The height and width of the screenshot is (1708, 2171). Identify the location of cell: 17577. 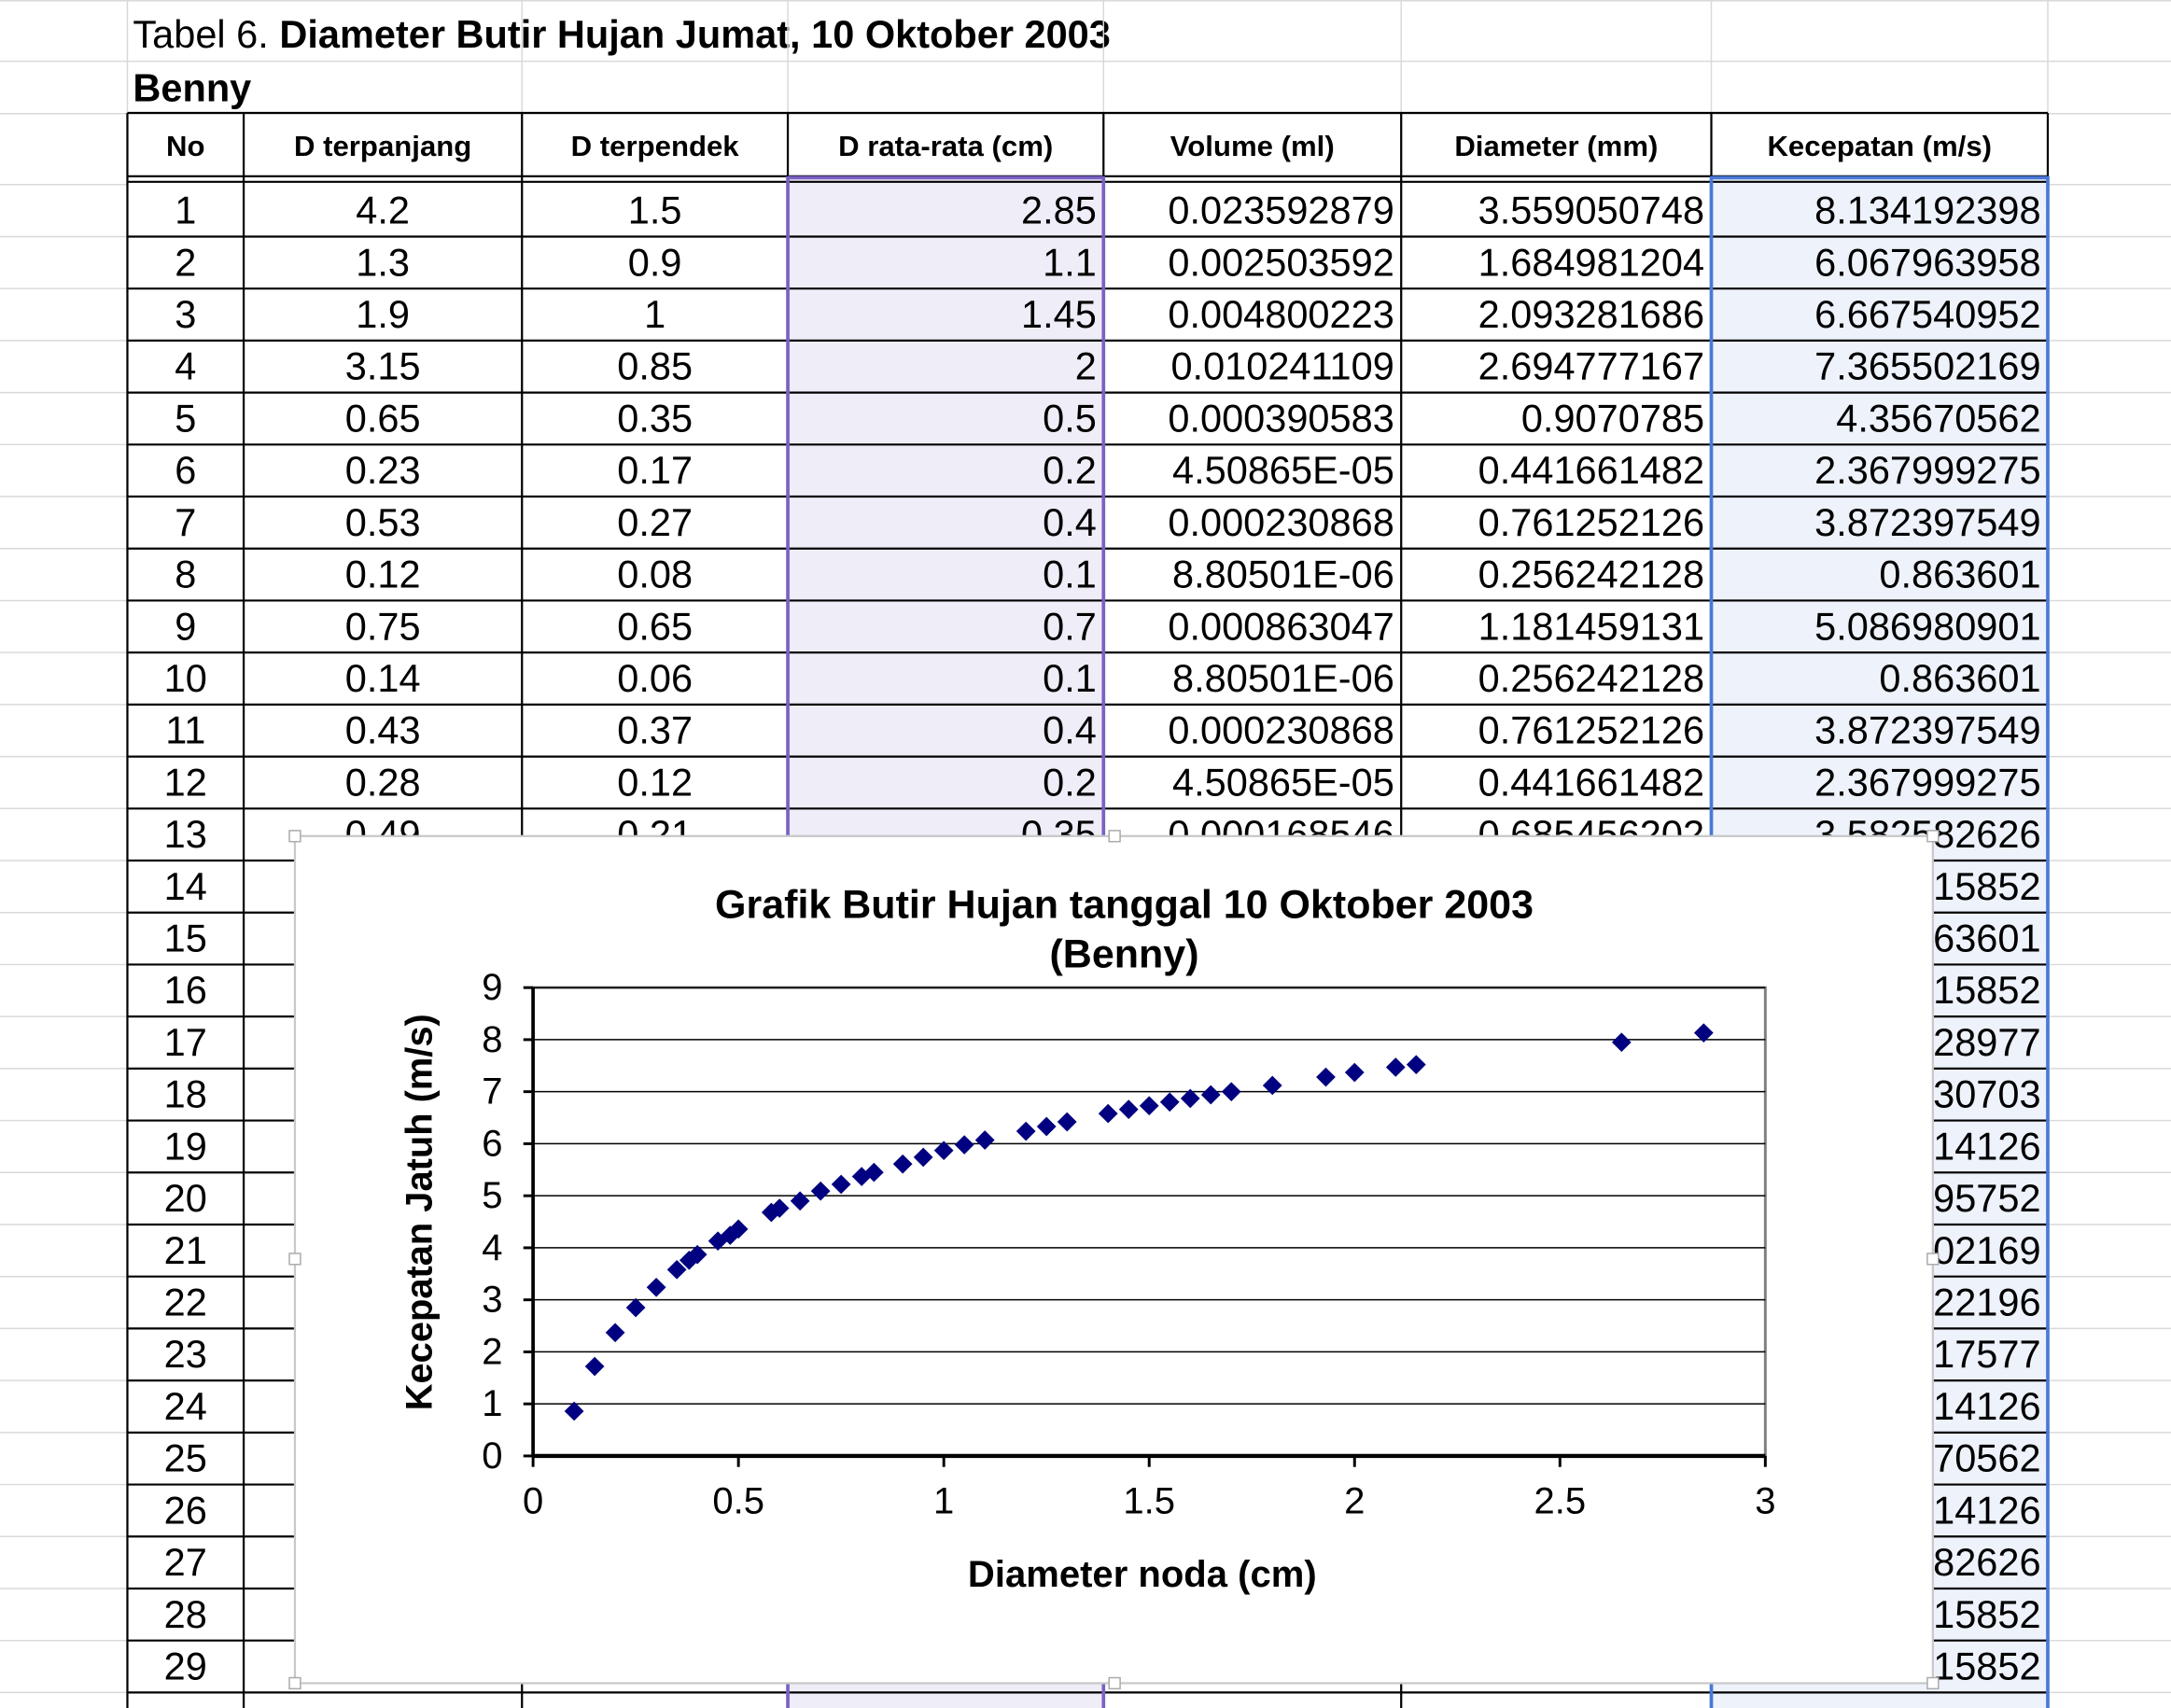
(1986, 1354).